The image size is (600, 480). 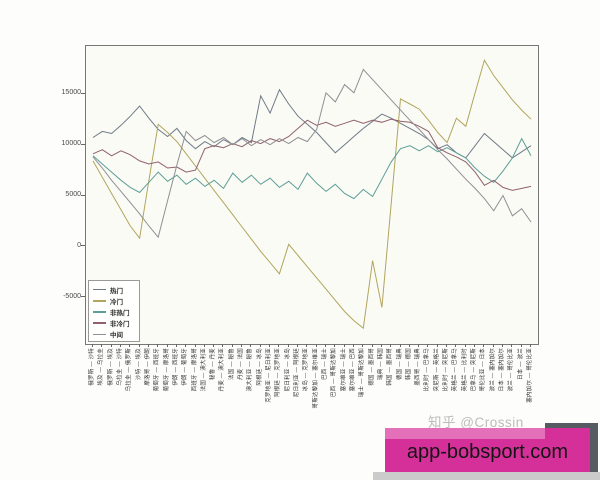 I want to click on x-tick-label: 葡萄牙 — 摩洛哥, so click(x=166, y=370).